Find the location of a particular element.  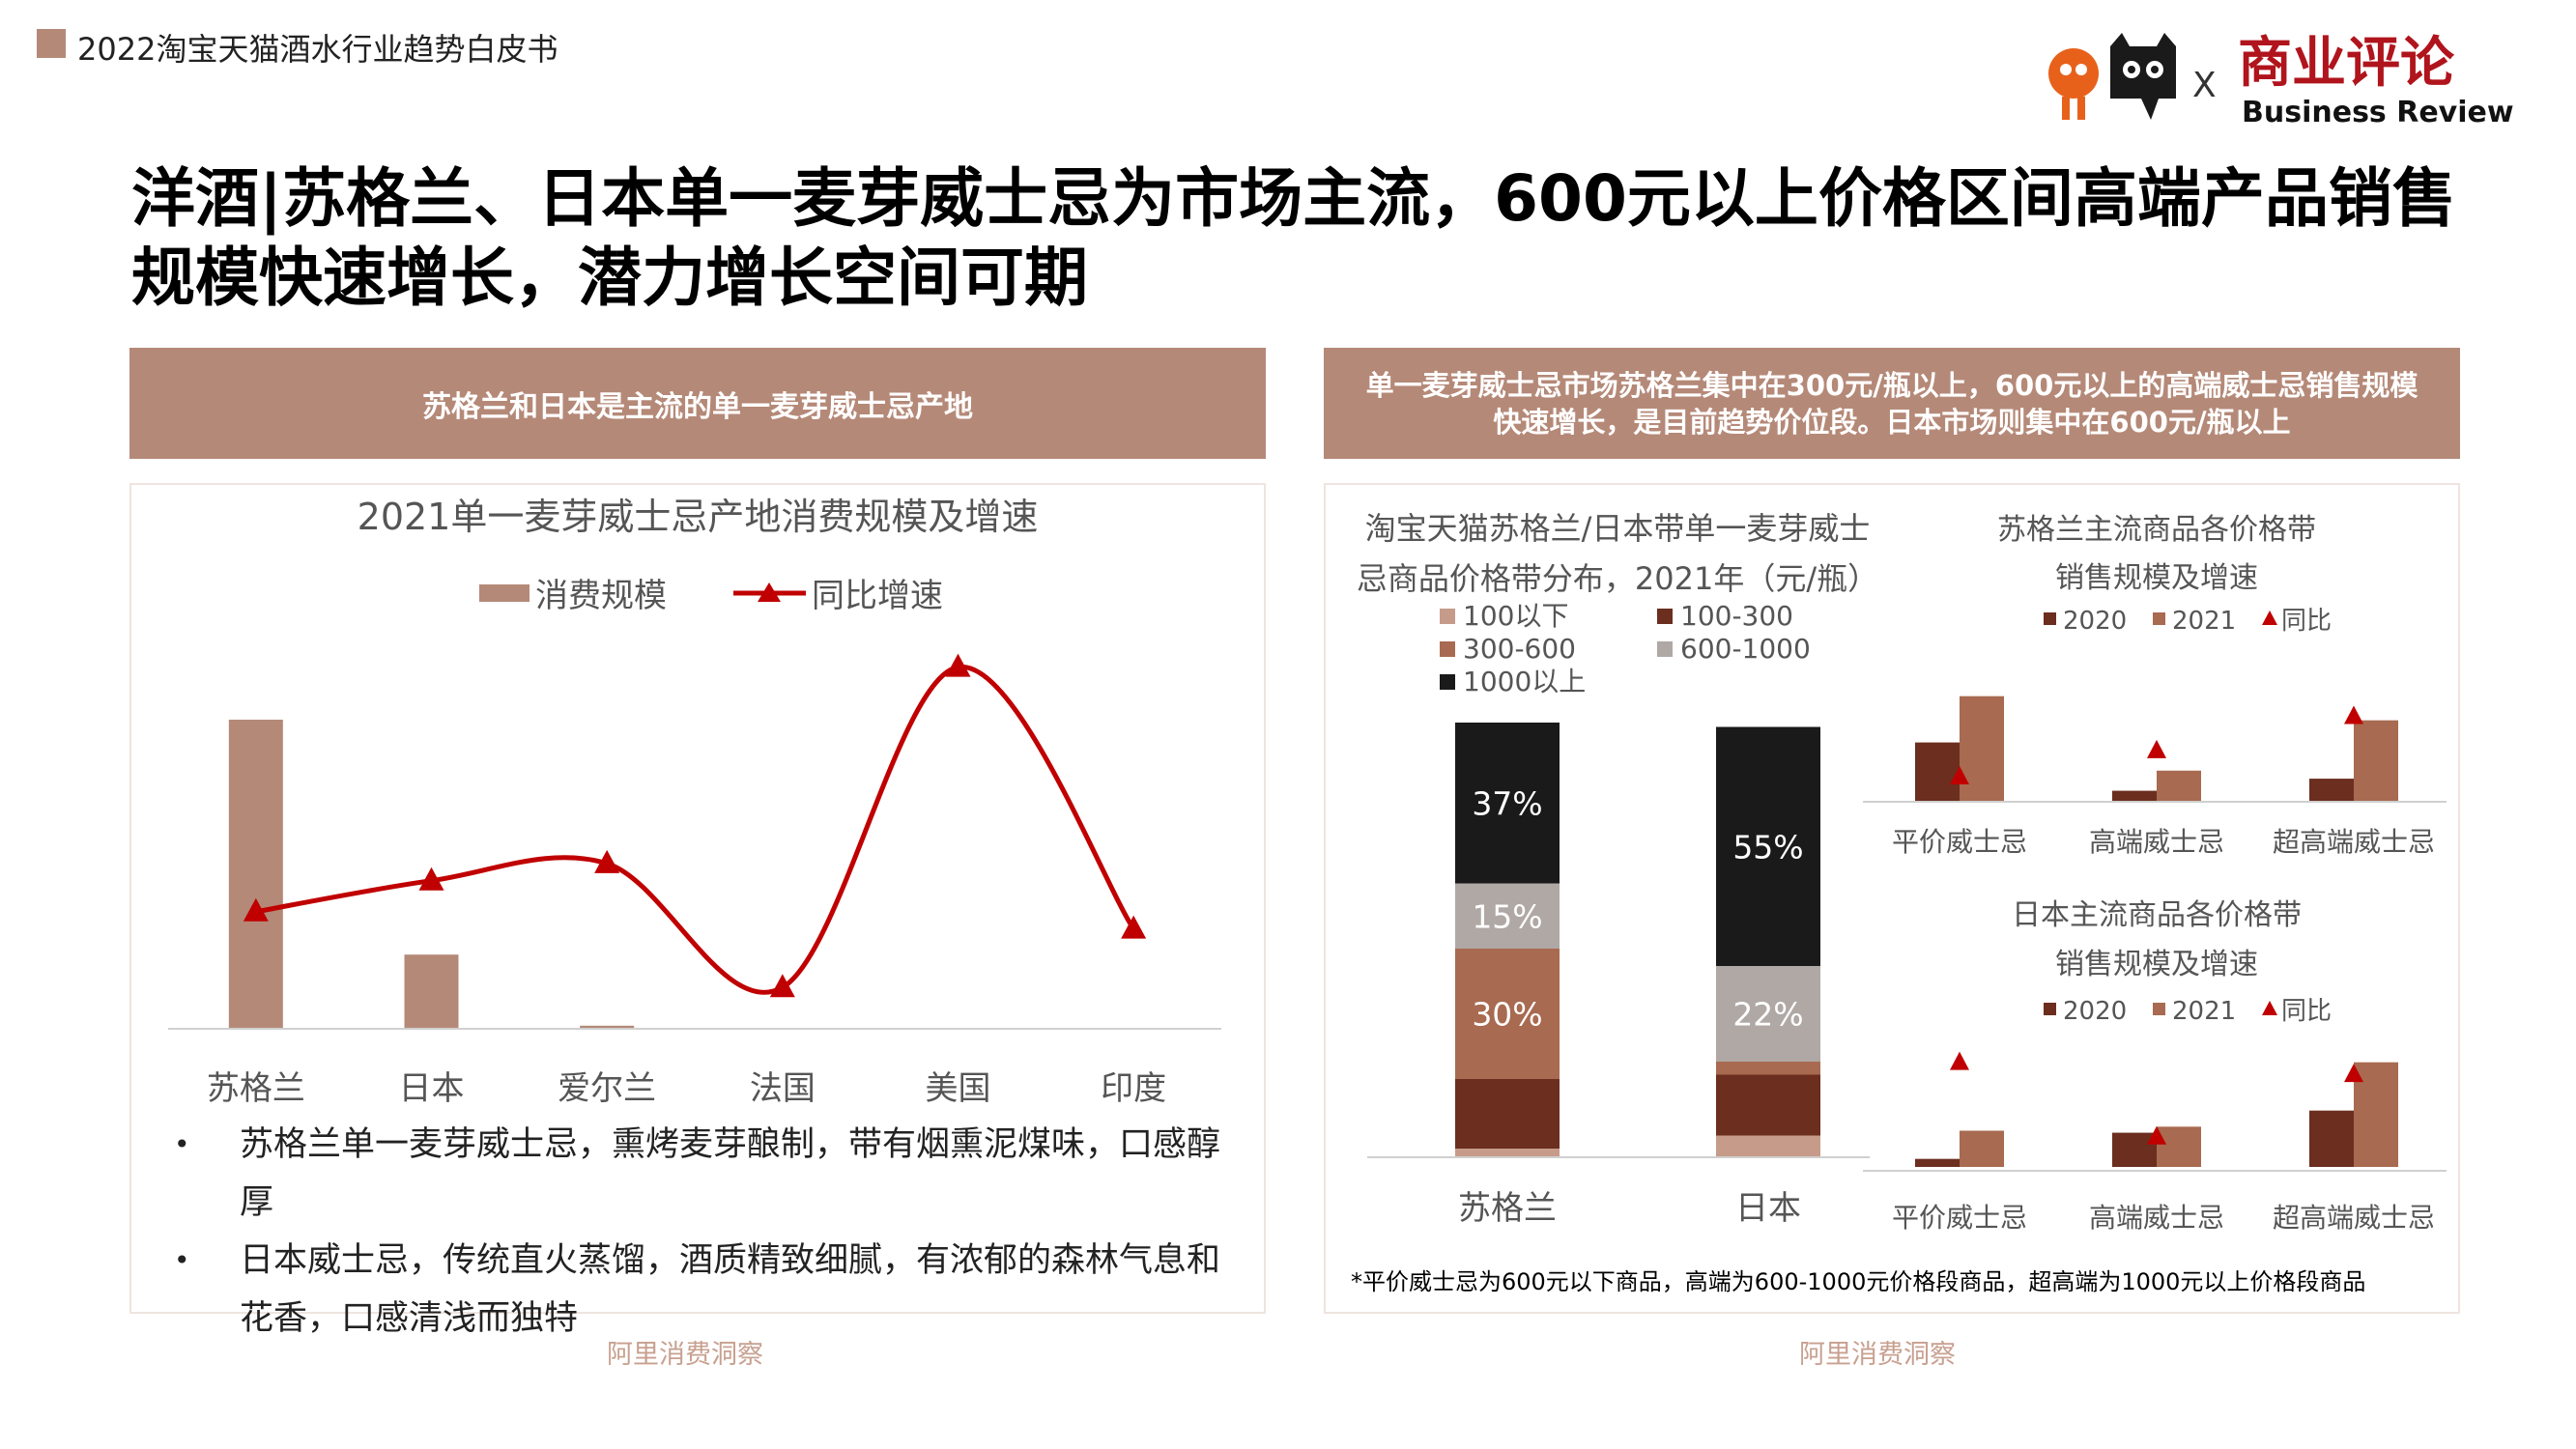

price-dist-data-label: 37% is located at coordinates (1507, 803).